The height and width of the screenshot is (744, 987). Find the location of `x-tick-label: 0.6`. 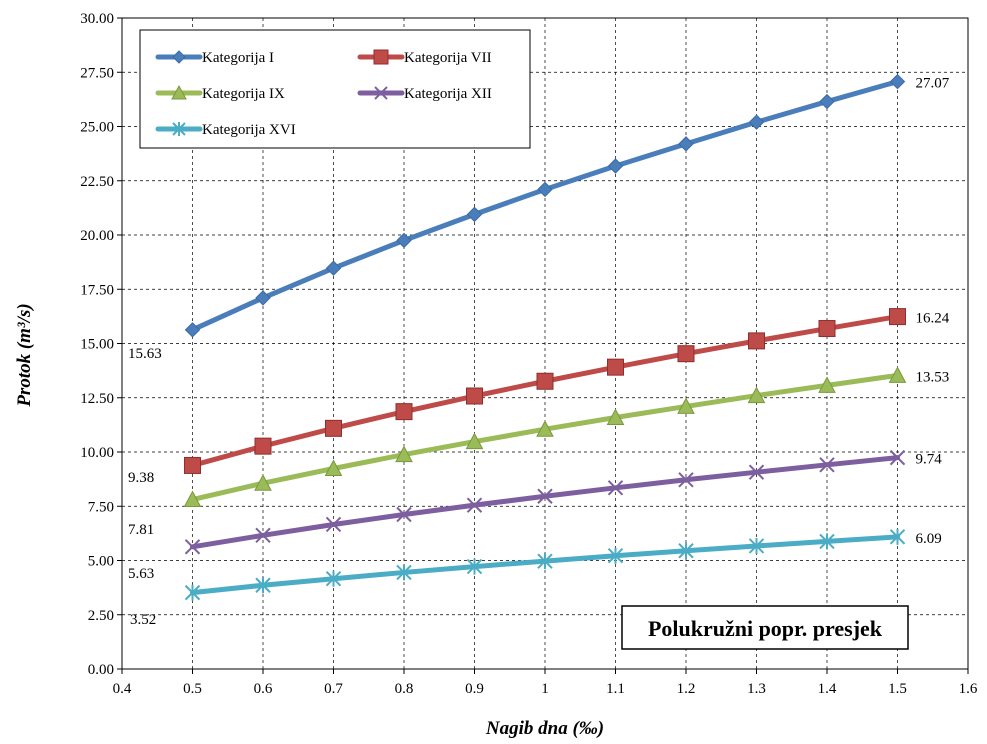

x-tick-label: 0.6 is located at coordinates (263, 689).